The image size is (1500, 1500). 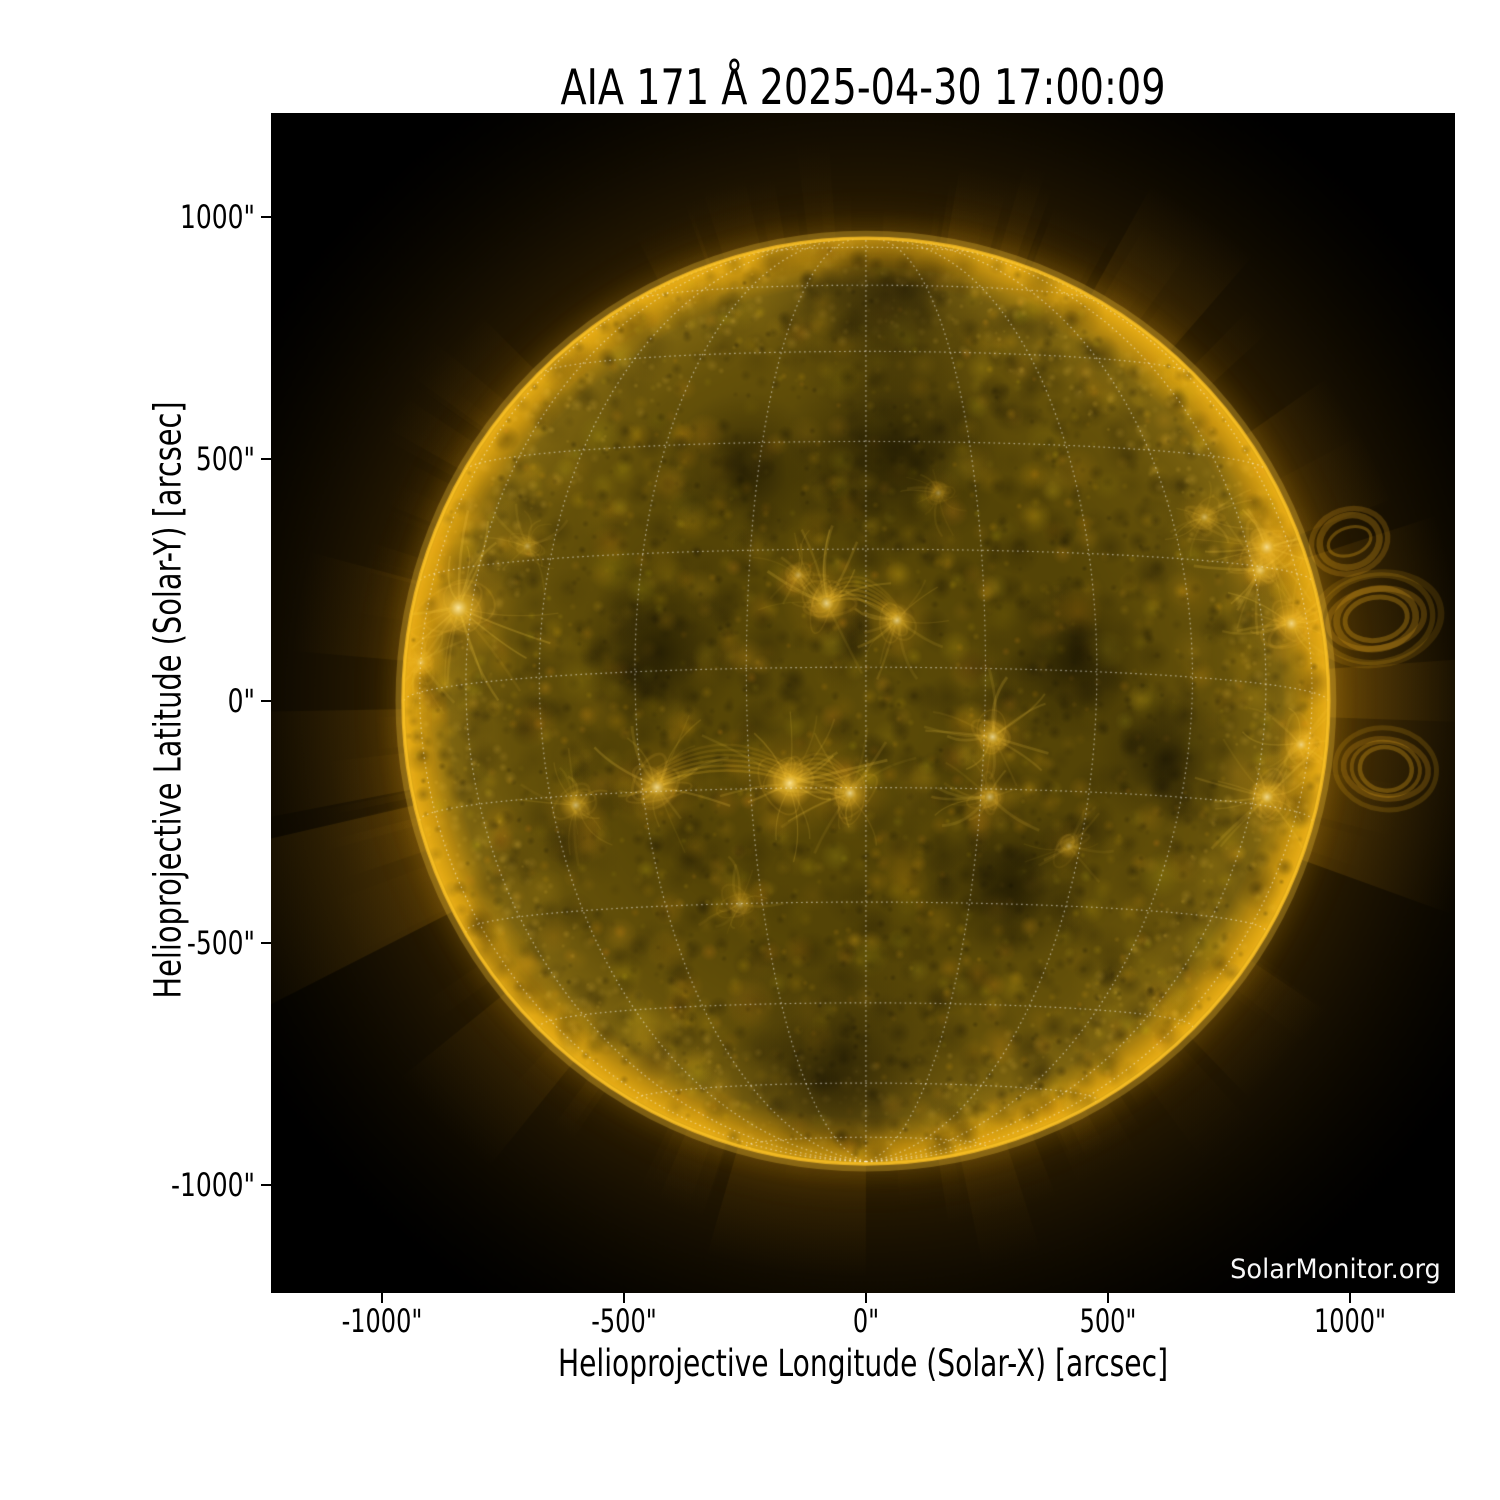 I want to click on figure-title: AIA 171 Å 2025-04-30 17:00:09, so click(x=863, y=87).